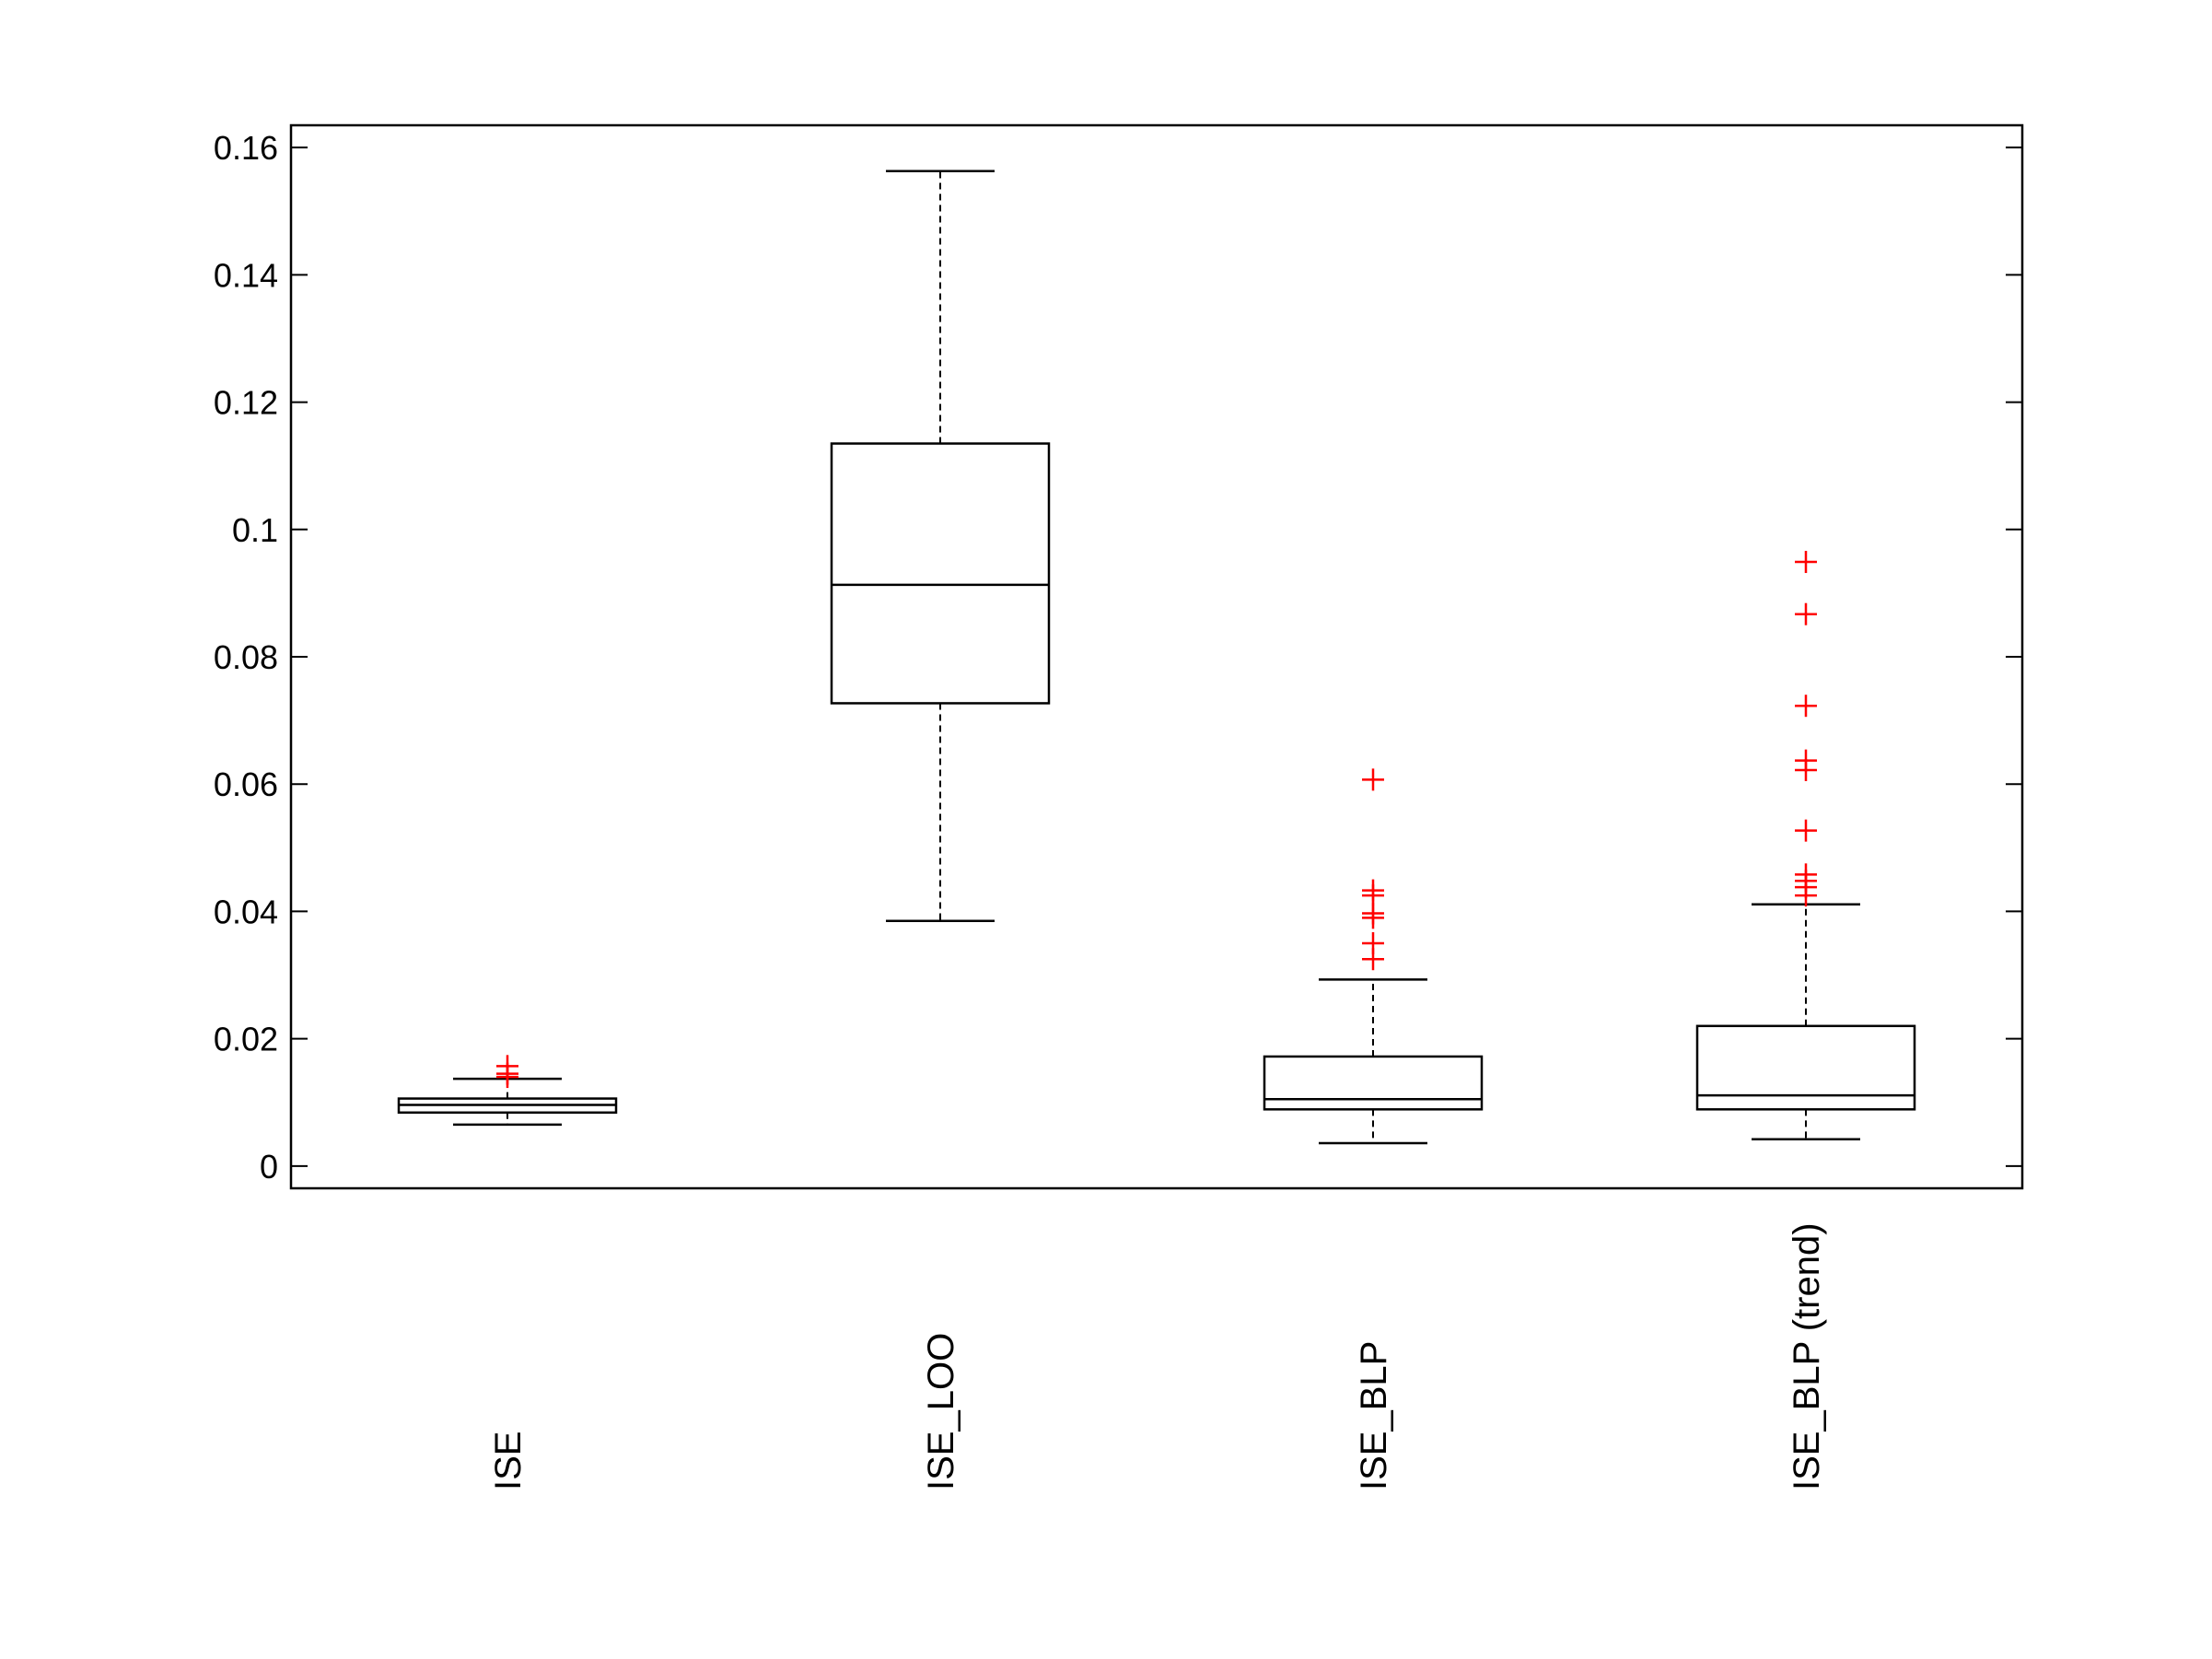 This screenshot has width=2212, height=1659. What do you see at coordinates (246, 657) in the screenshot?
I see `y-tick-label: 0.08` at bounding box center [246, 657].